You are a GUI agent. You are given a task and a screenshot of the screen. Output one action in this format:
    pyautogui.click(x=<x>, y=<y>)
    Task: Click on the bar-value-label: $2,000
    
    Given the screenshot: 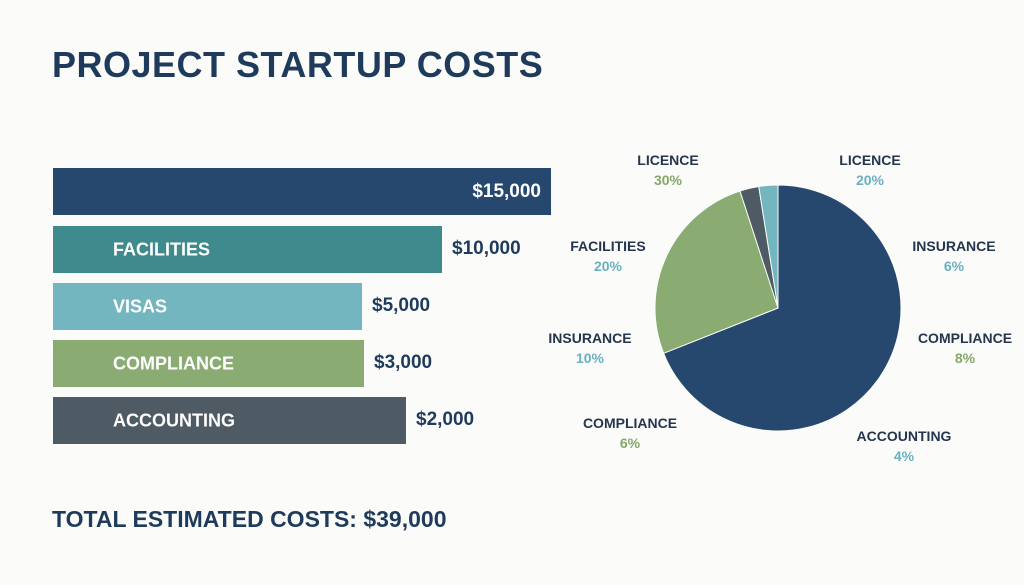 What is the action you would take?
    pyautogui.click(x=445, y=419)
    